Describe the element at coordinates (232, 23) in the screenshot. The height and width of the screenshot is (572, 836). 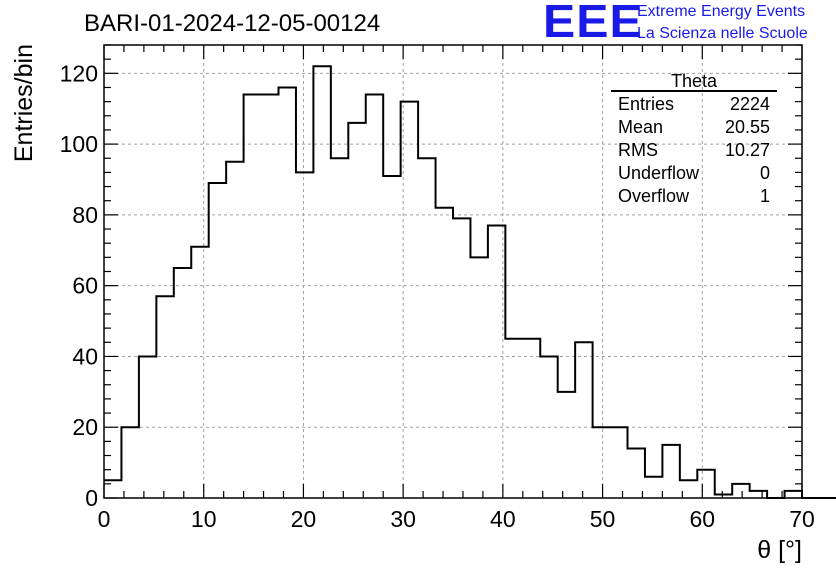
I see `run-title: BARI-01-2024-12-05-00124` at that location.